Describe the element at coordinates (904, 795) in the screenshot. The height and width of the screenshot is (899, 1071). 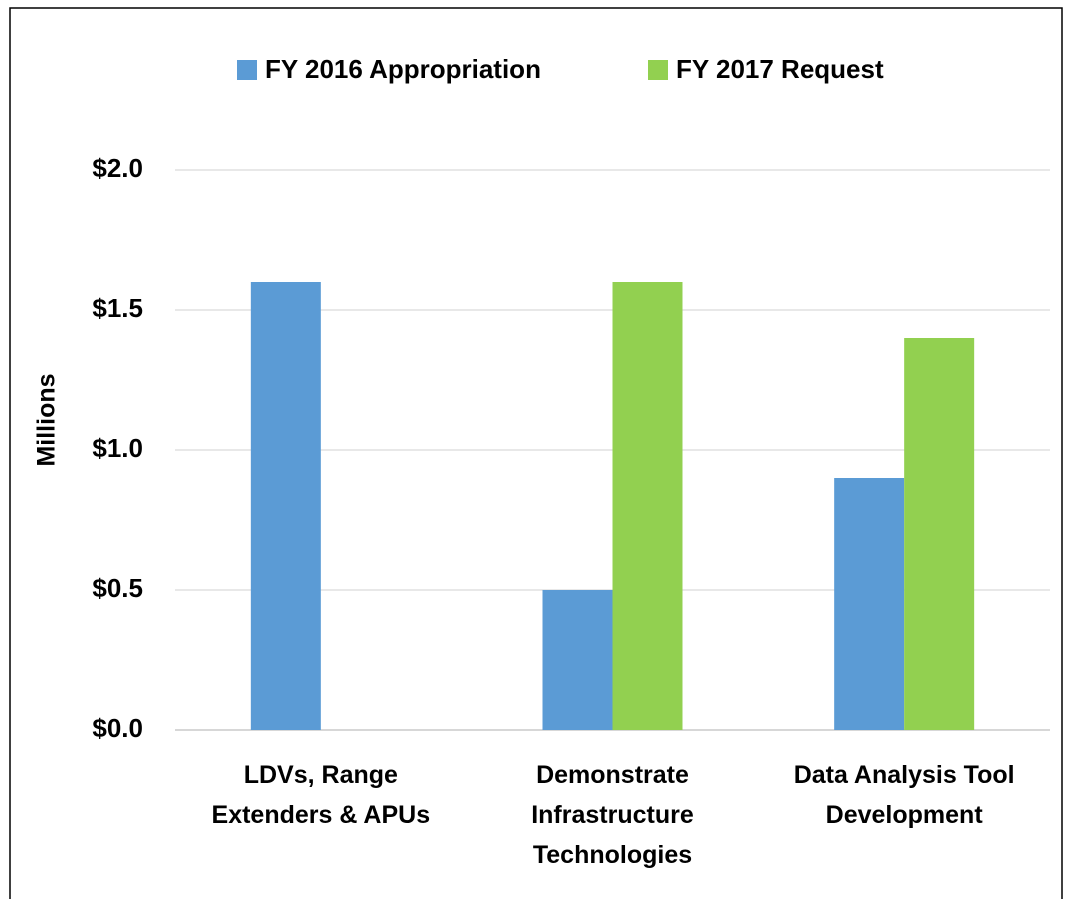
I see `x-tick-label: Data Analysis Tool Development` at that location.